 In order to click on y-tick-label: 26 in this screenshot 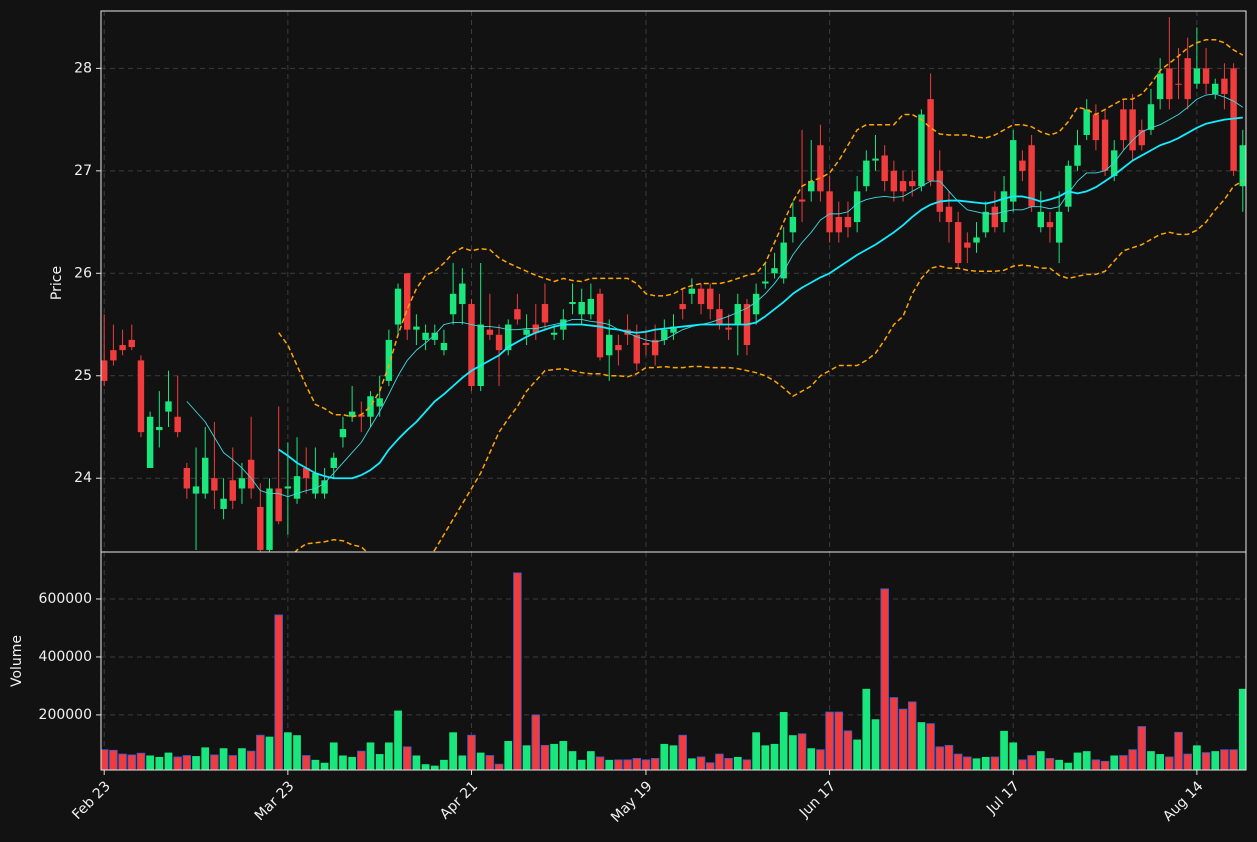, I will do `click(83, 273)`.